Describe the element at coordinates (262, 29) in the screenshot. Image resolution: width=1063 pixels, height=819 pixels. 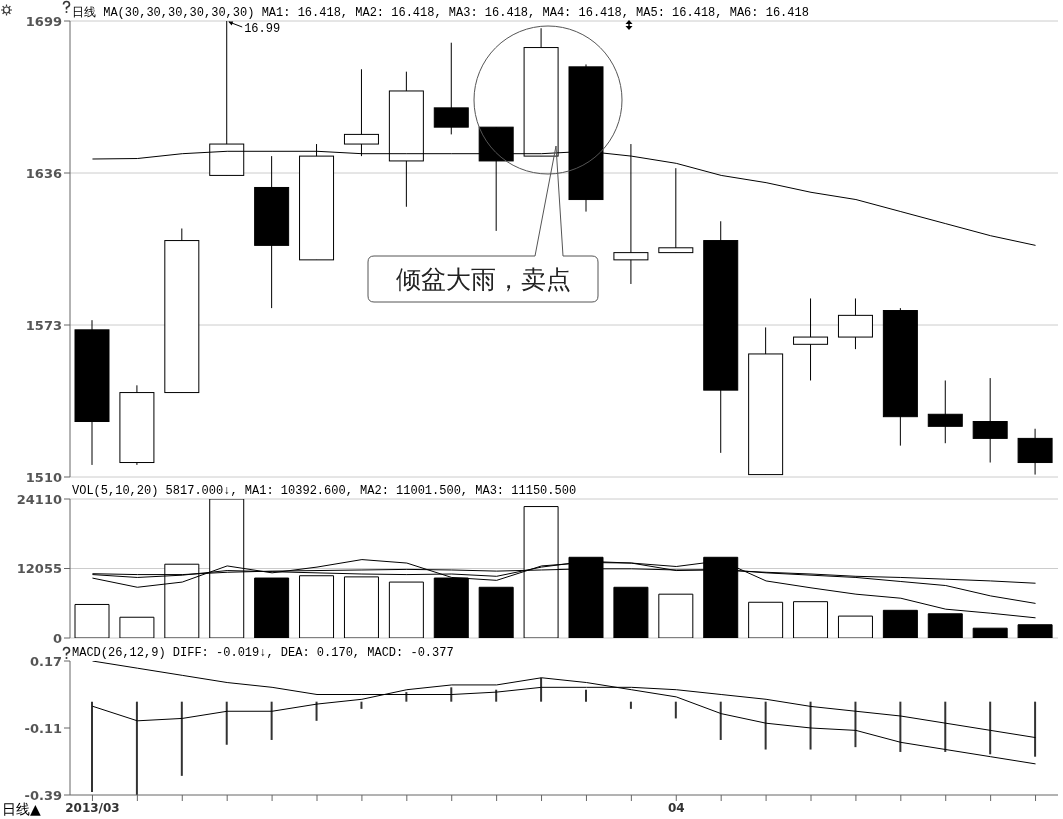
I see `annotation: 16.99` at that location.